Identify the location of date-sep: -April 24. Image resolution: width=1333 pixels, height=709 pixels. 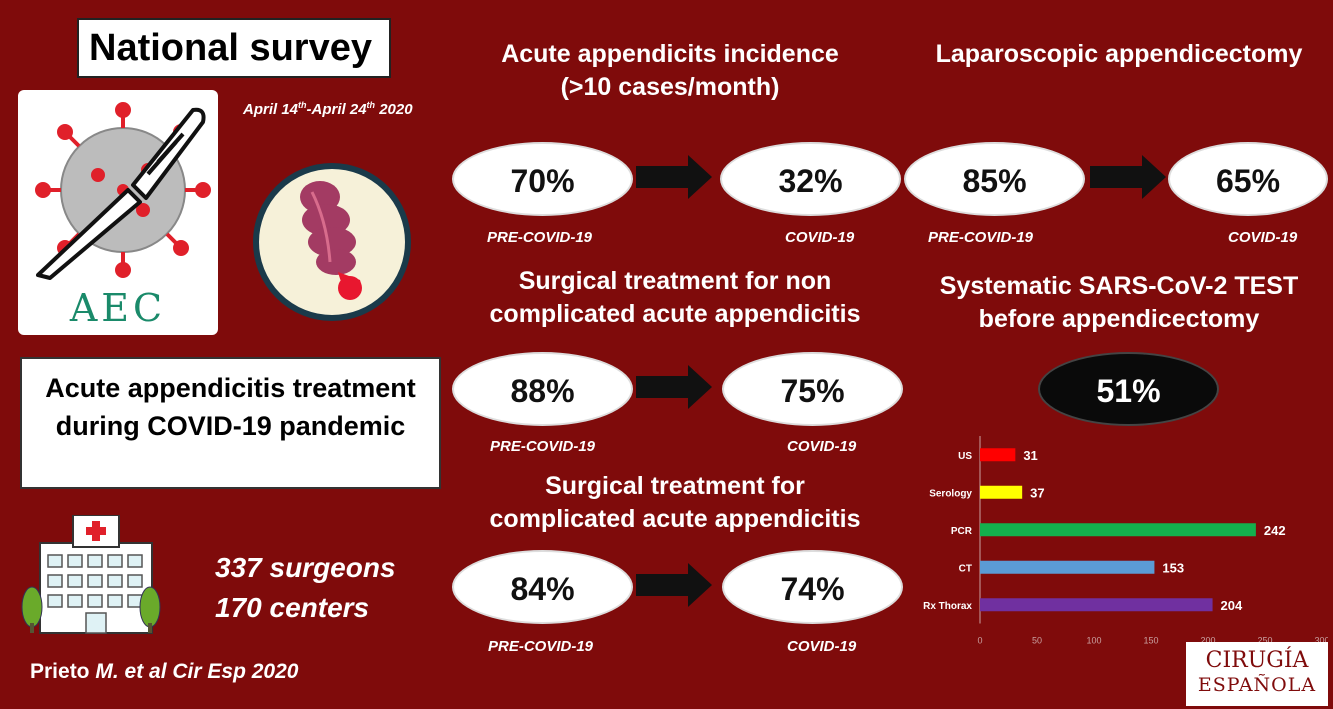
(336, 109).